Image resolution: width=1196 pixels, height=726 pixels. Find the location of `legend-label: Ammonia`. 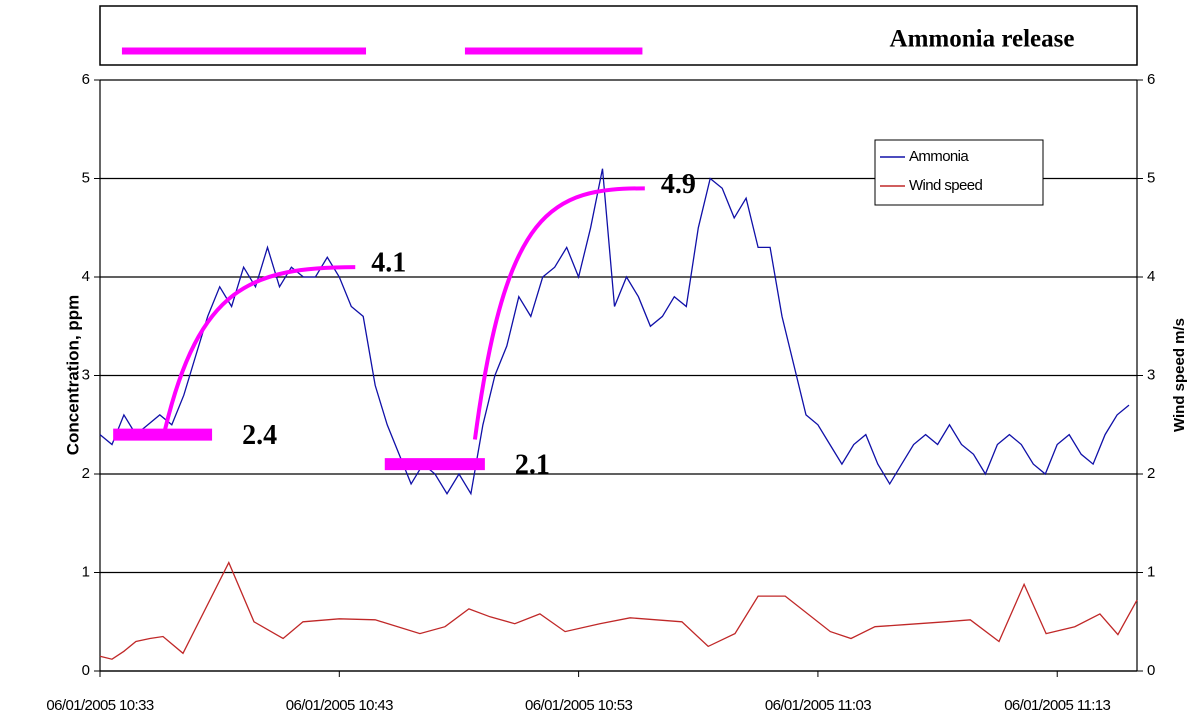

legend-label: Ammonia is located at coordinates (939, 156).